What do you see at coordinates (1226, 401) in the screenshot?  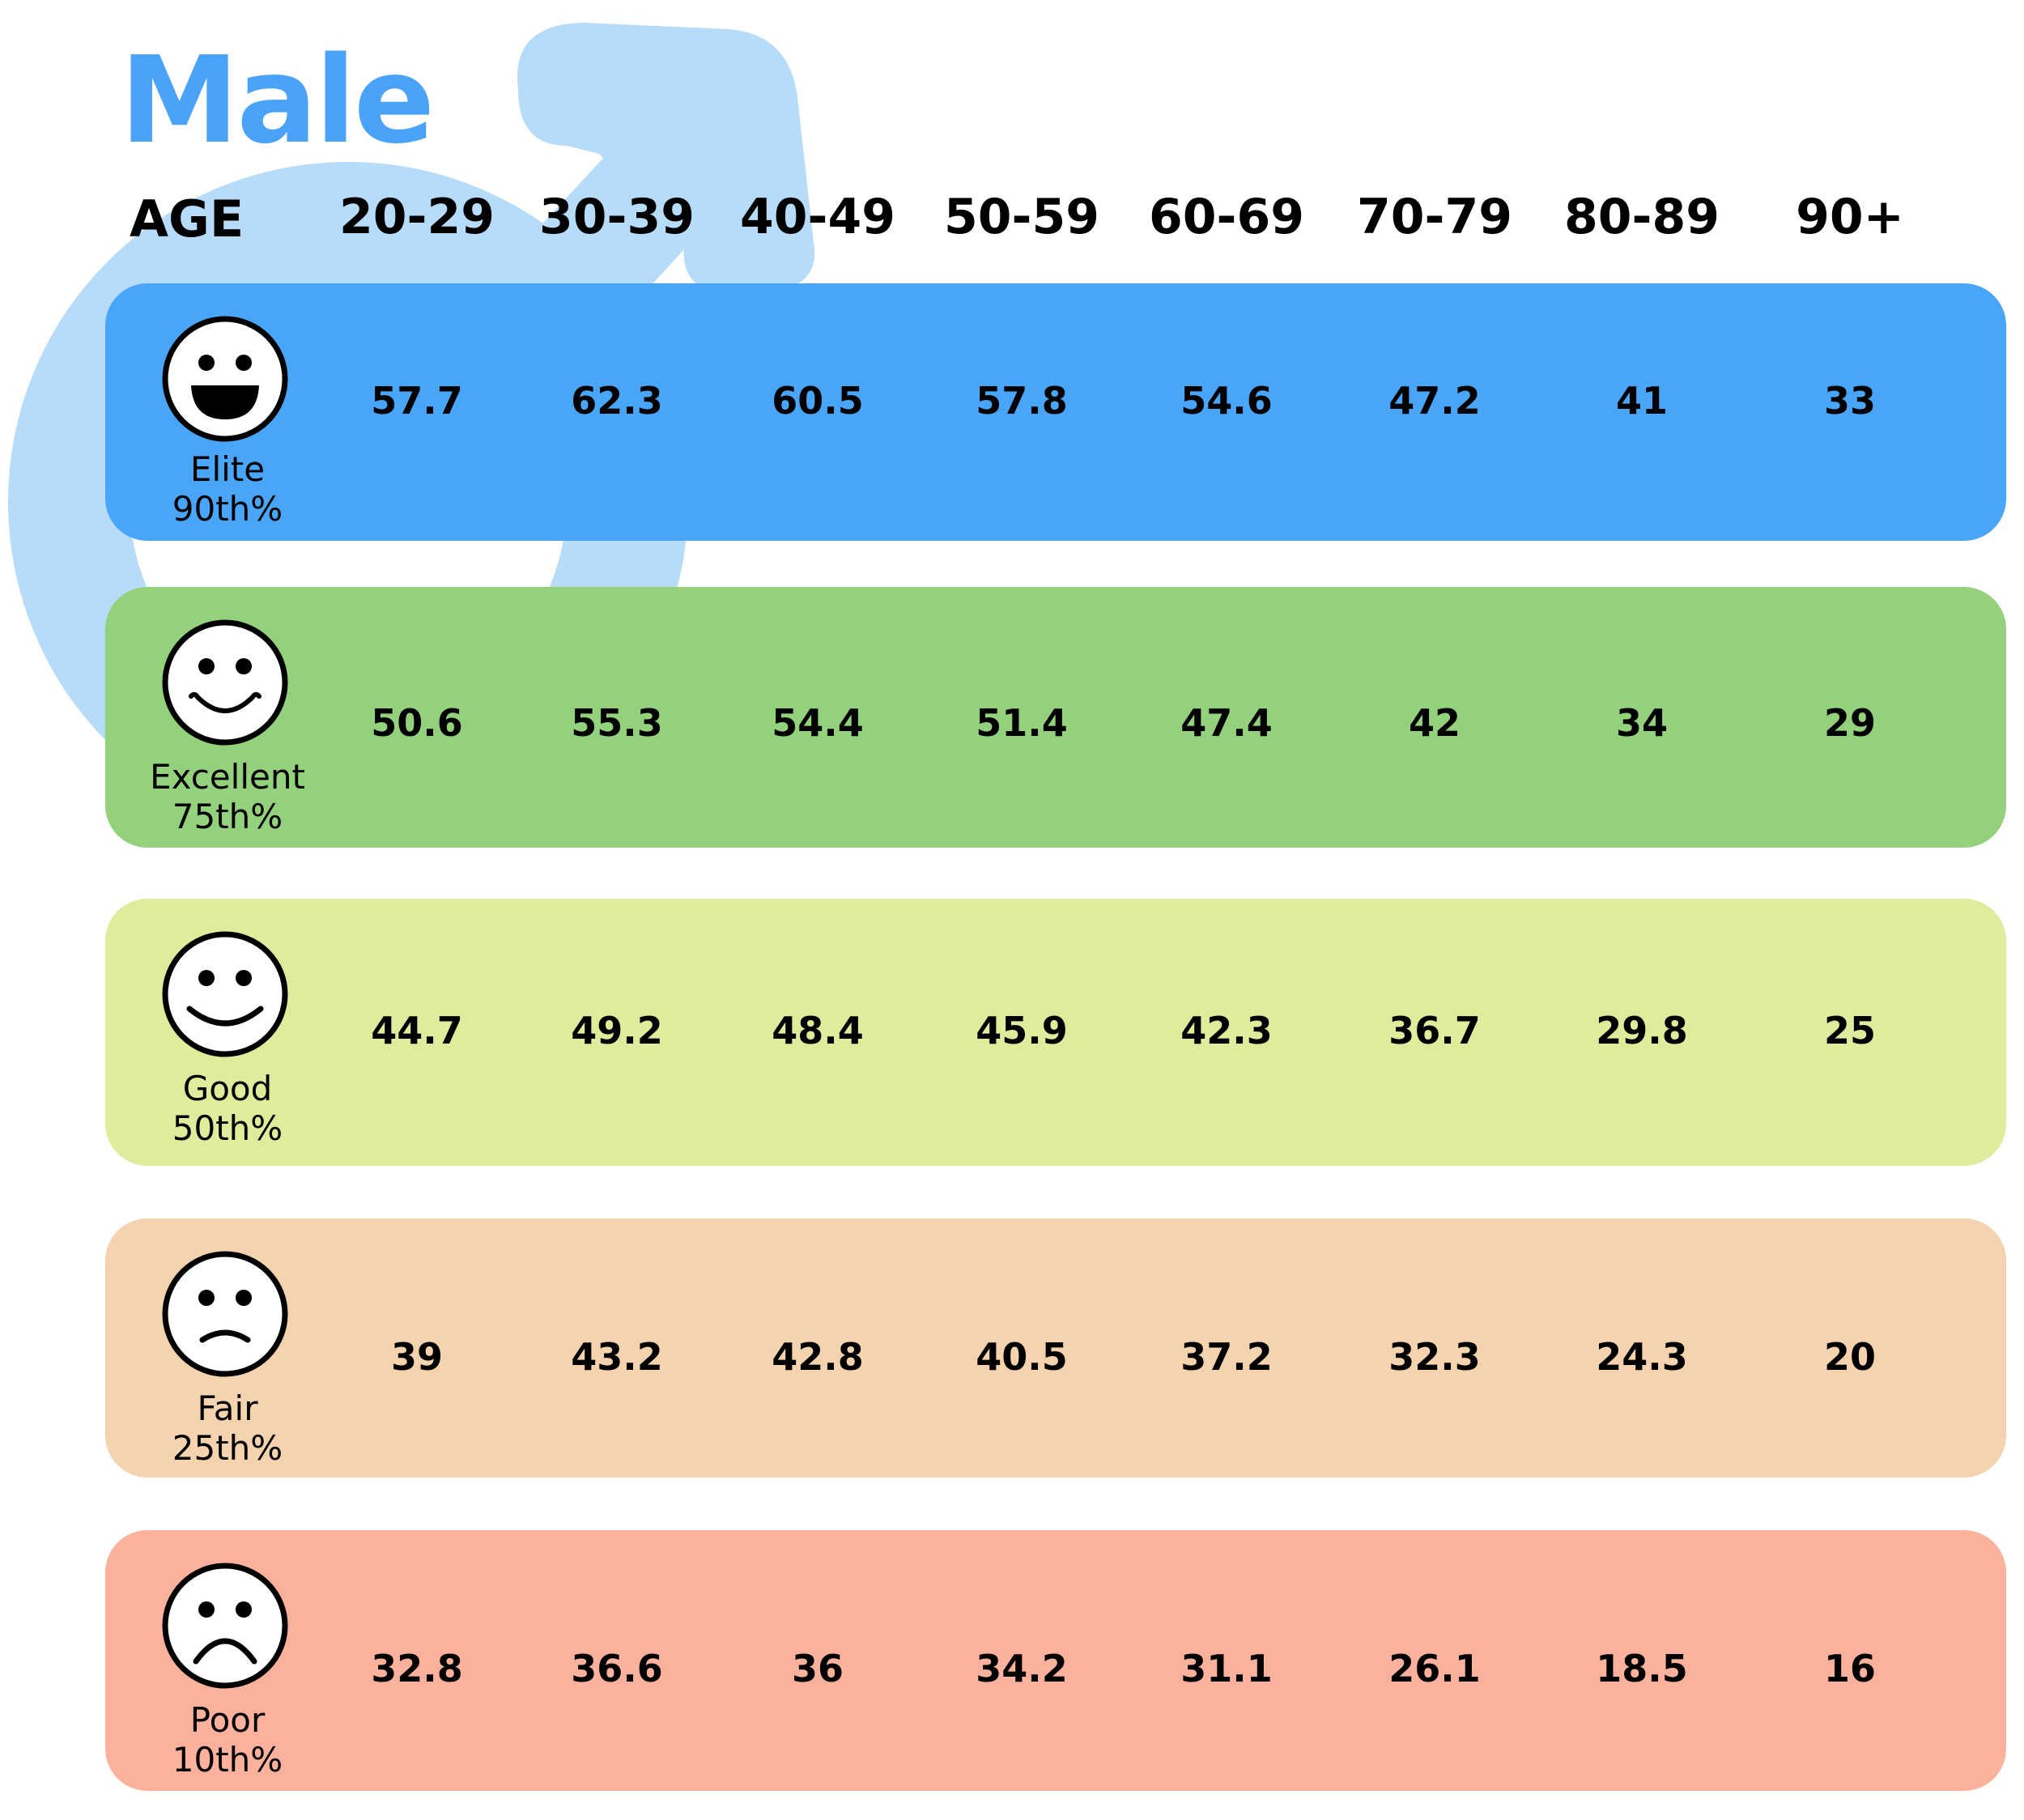 I see `value-cell: 54.6` at bounding box center [1226, 401].